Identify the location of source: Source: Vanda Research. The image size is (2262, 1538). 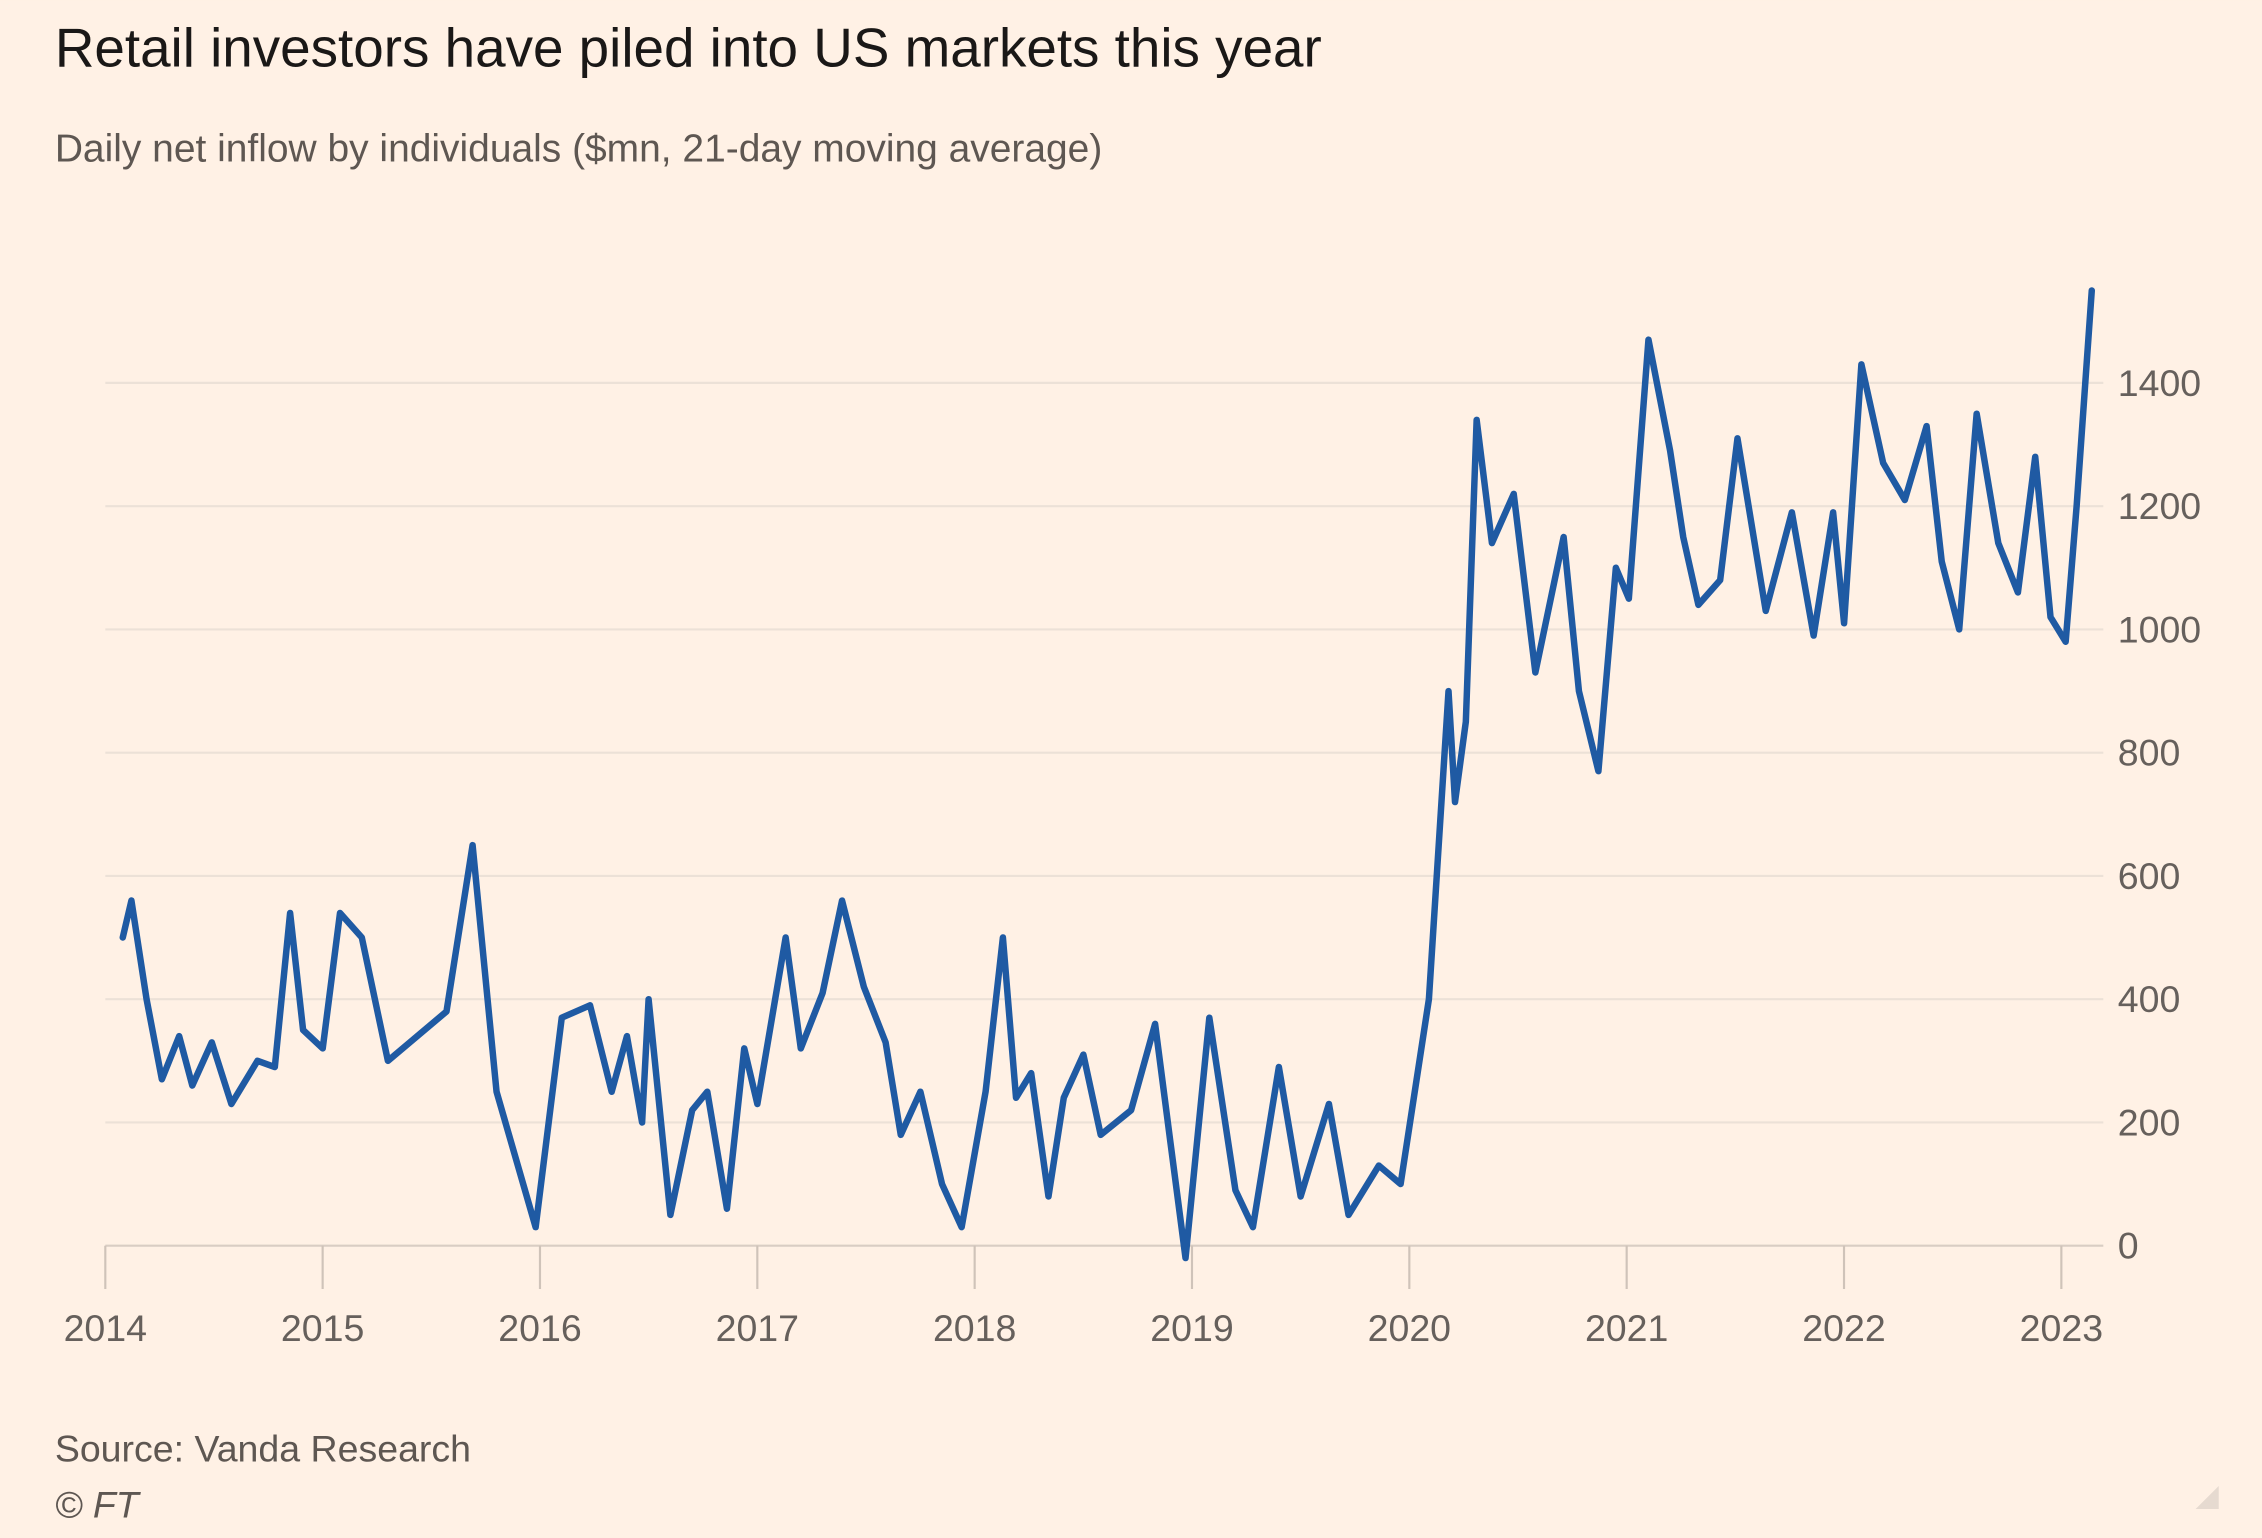
(263, 1448).